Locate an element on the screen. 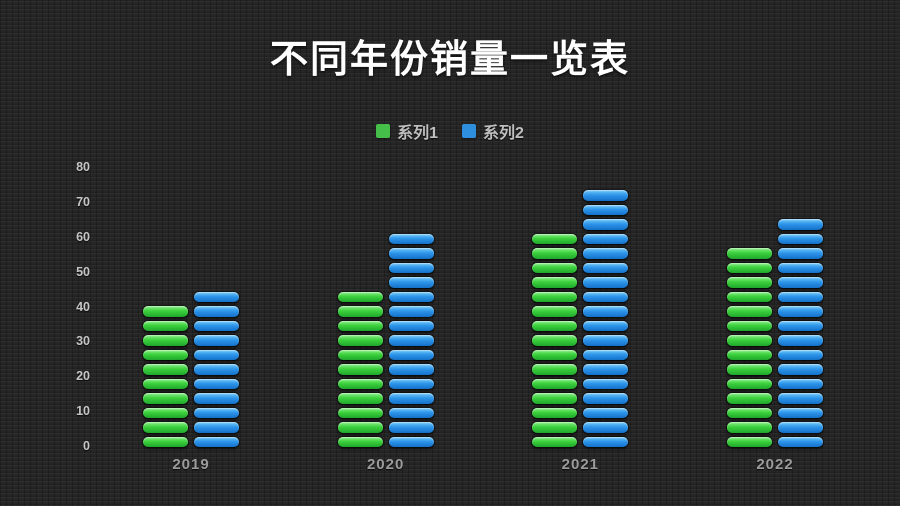 This screenshot has height=506, width=900. legend-item-2: 系列2 is located at coordinates (493, 131).